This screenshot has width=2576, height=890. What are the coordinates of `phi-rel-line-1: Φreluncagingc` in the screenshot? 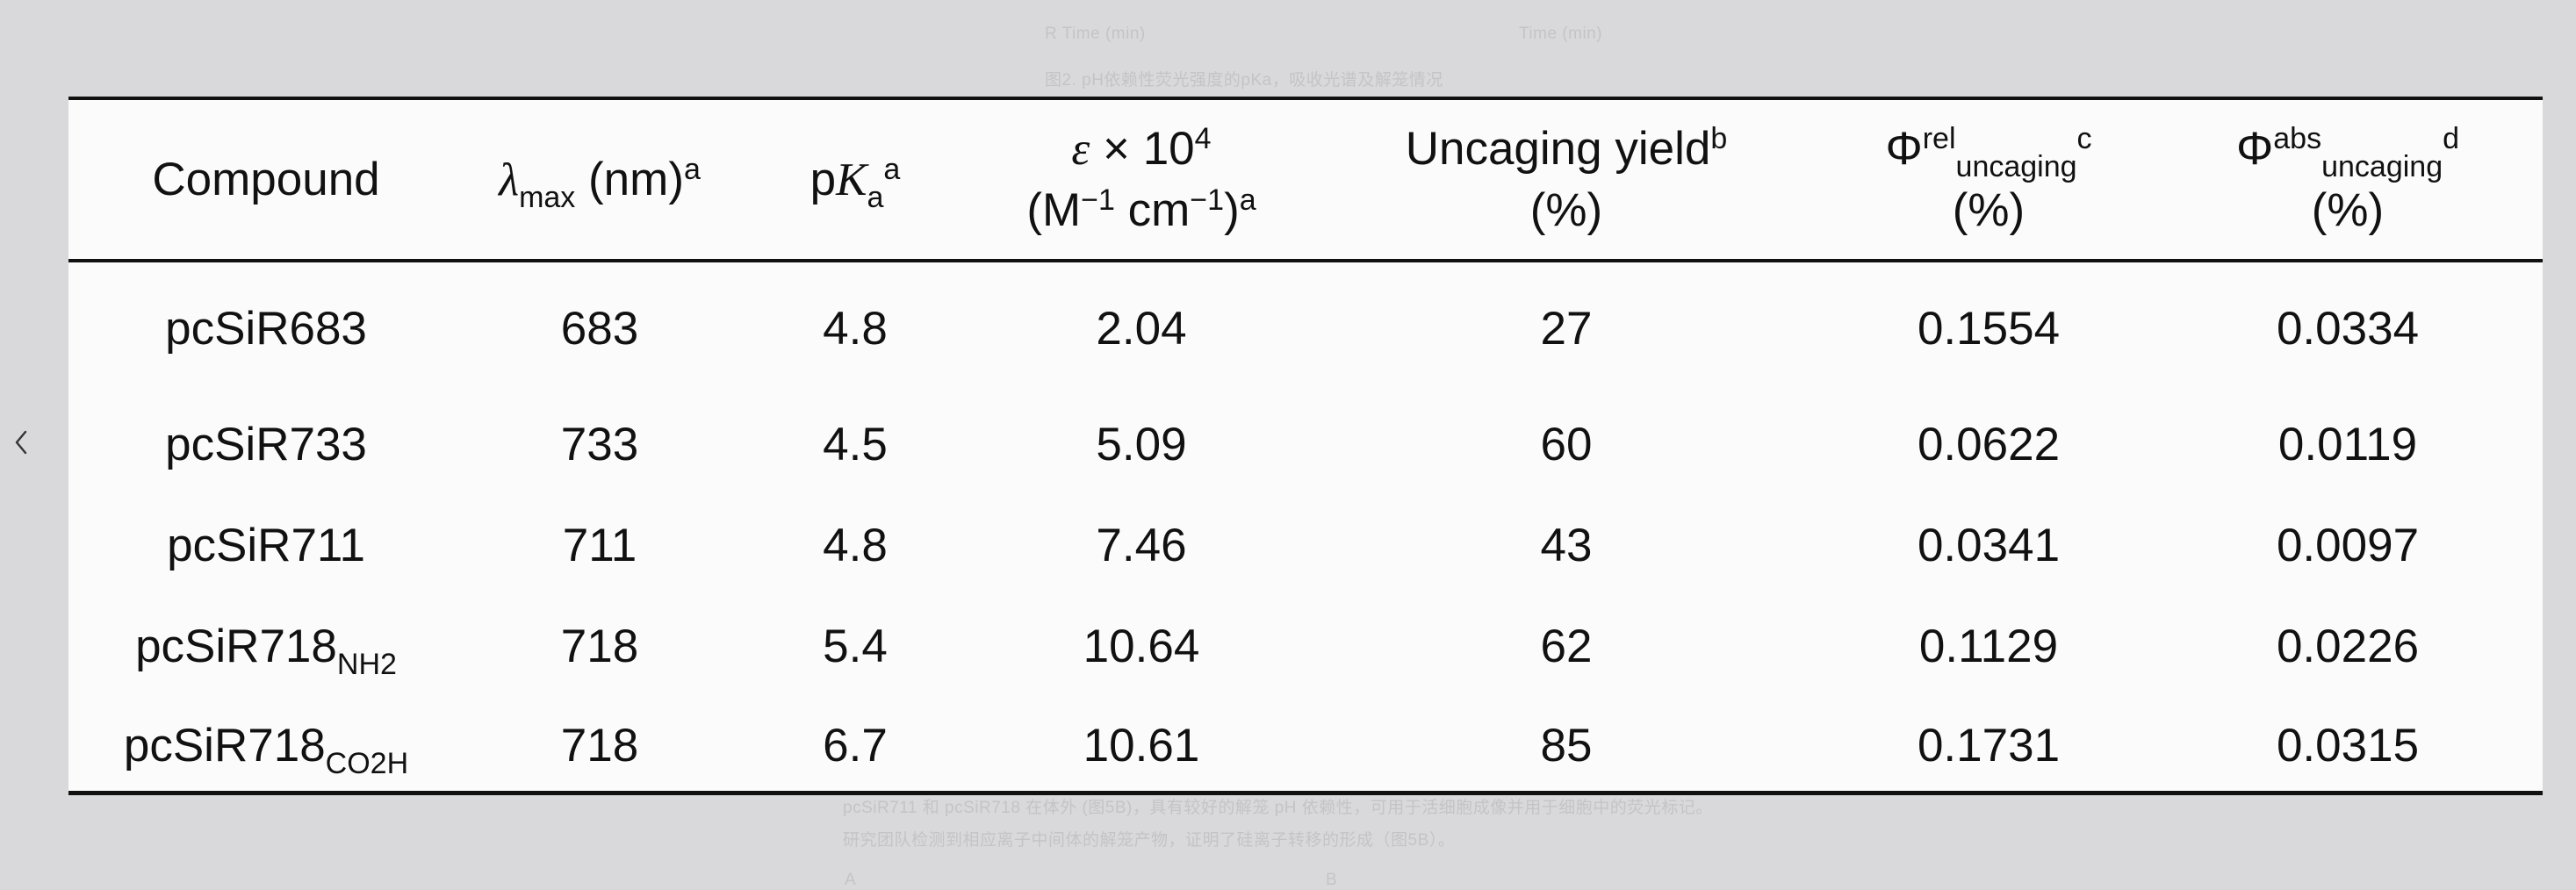 It's located at (1988, 150).